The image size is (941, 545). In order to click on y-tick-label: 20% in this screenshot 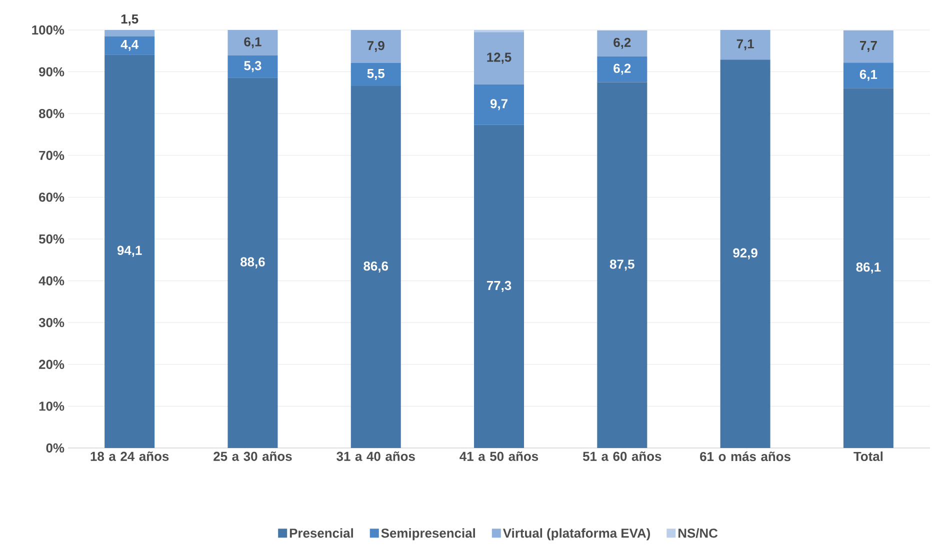, I will do `click(51, 364)`.